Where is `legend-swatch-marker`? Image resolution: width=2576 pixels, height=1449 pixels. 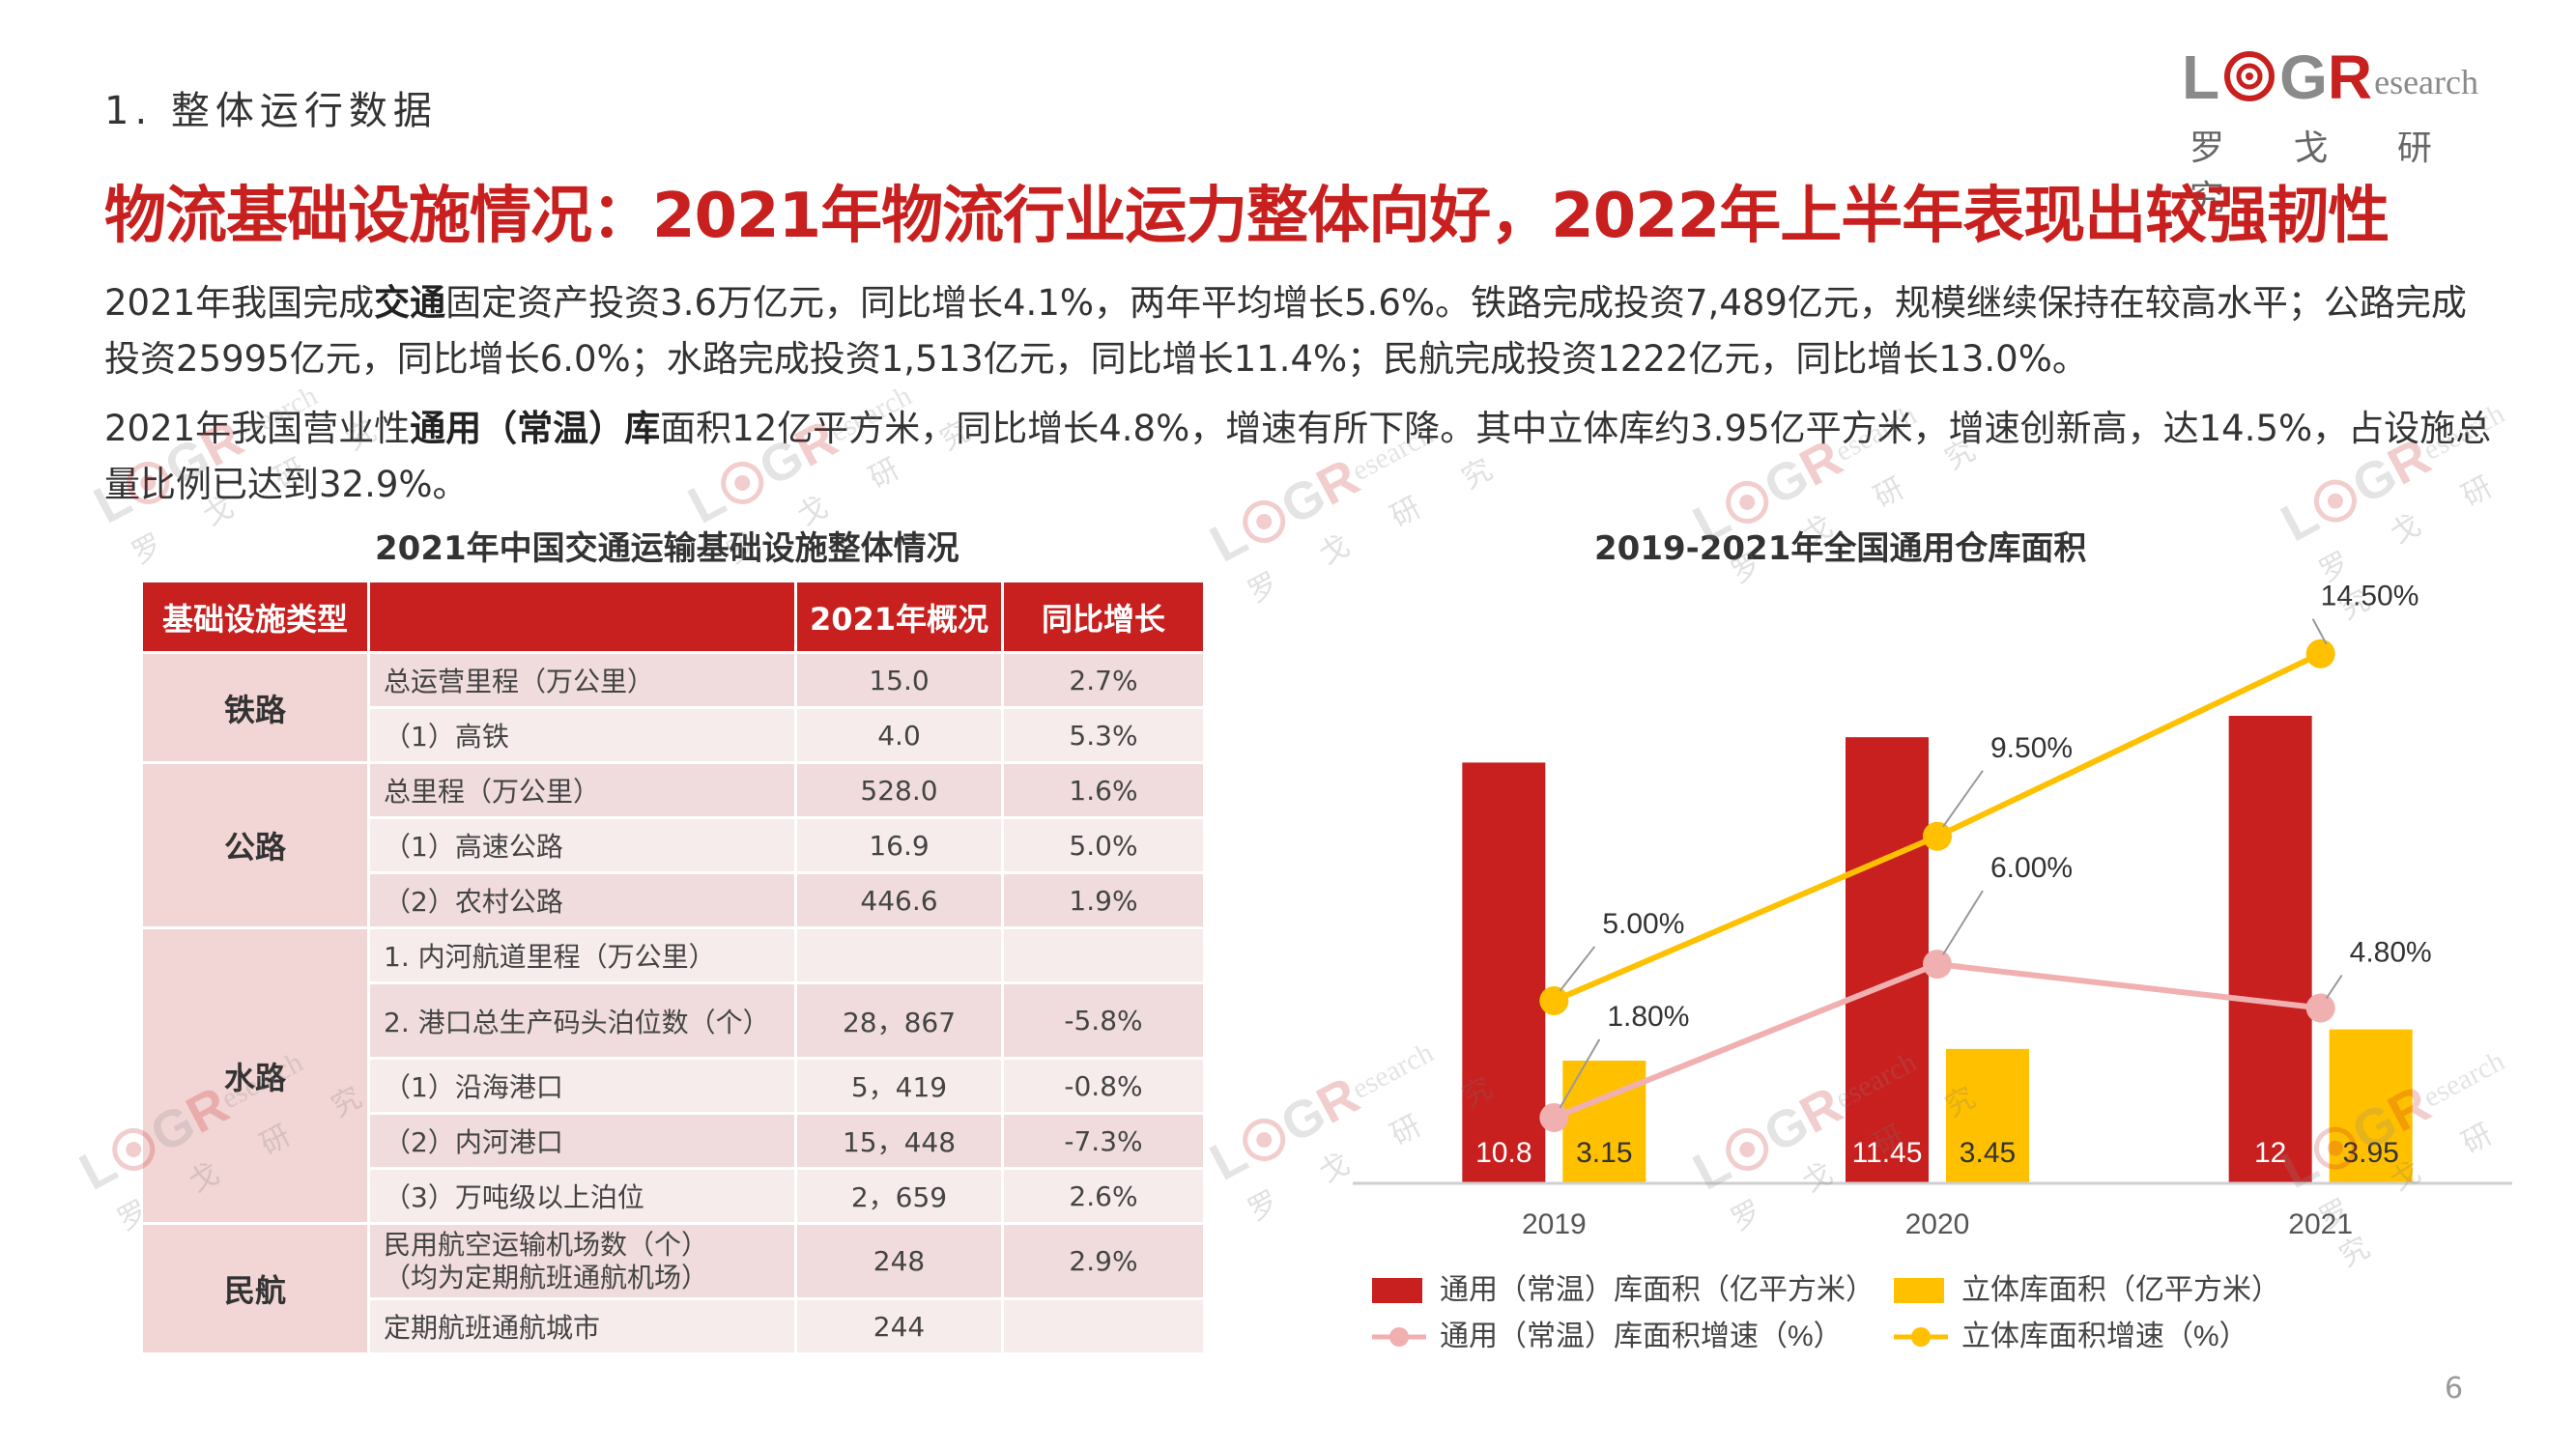
legend-swatch-marker is located at coordinates (1399, 1337).